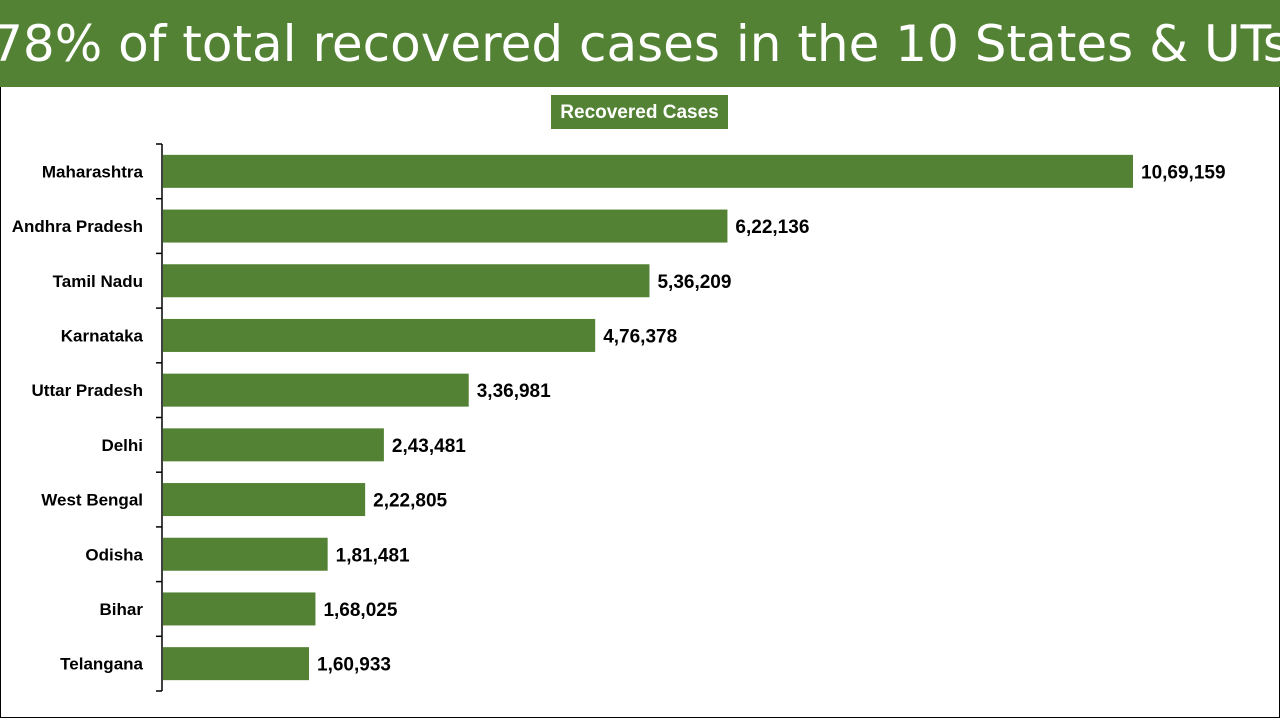 The height and width of the screenshot is (720, 1280). I want to click on category-label: Andhra Pradesh, so click(77, 226).